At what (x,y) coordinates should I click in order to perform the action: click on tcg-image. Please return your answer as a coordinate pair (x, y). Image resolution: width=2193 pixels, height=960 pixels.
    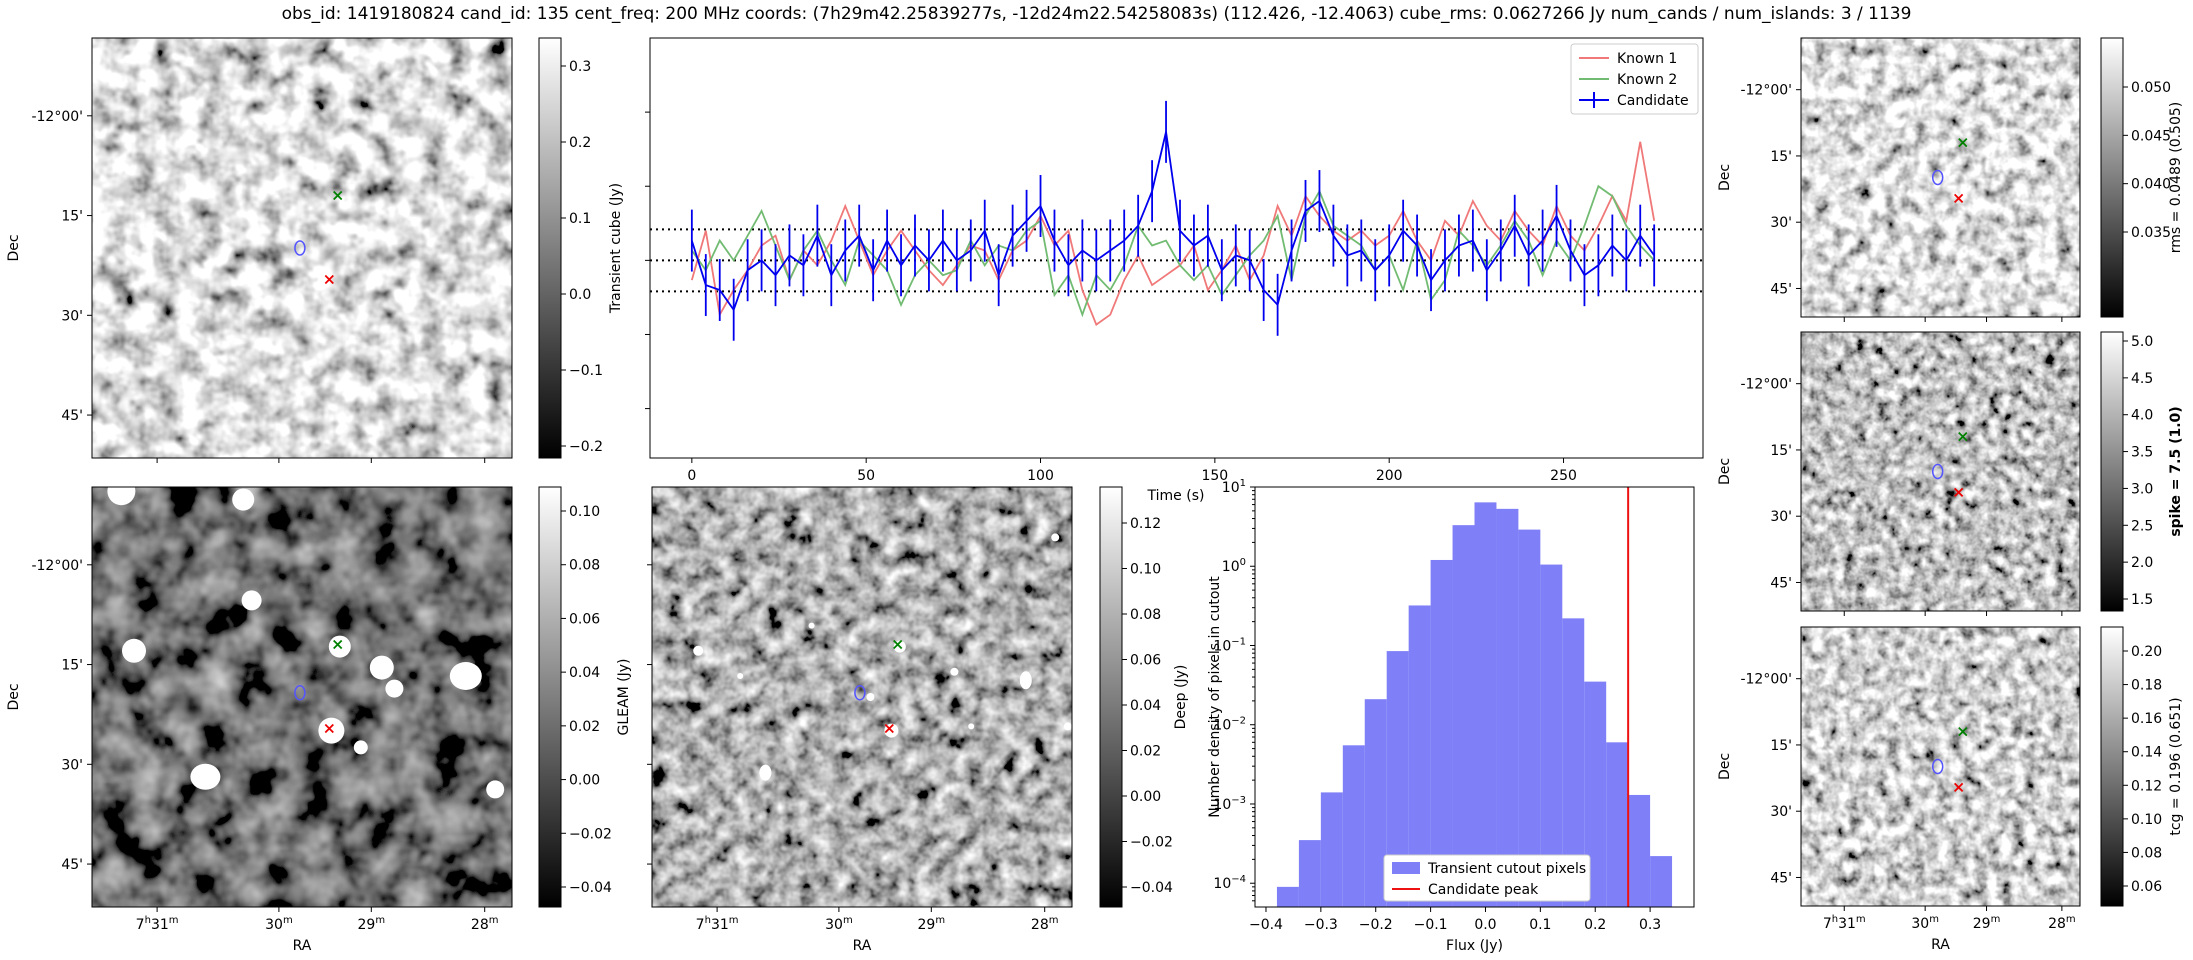
    Looking at the image, I should click on (1940, 766).